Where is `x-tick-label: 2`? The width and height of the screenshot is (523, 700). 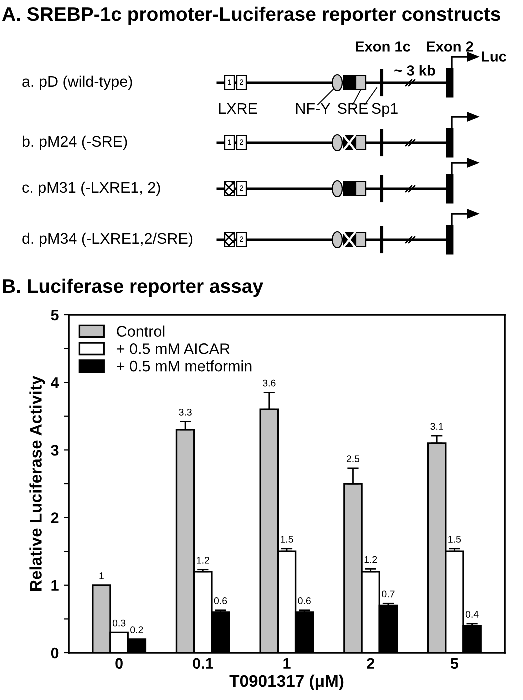
x-tick-label: 2 is located at coordinates (370, 663).